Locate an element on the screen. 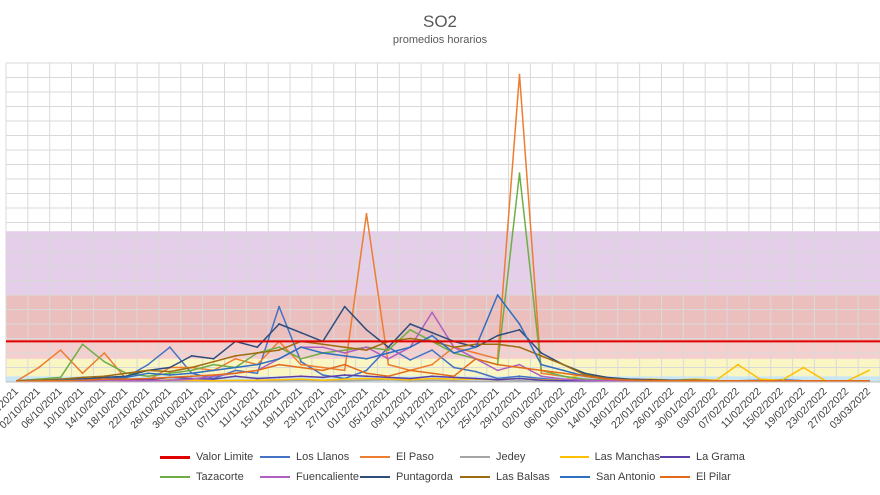 This screenshot has height=495, width=880. legend-item: Tazacorte is located at coordinates (210, 477).